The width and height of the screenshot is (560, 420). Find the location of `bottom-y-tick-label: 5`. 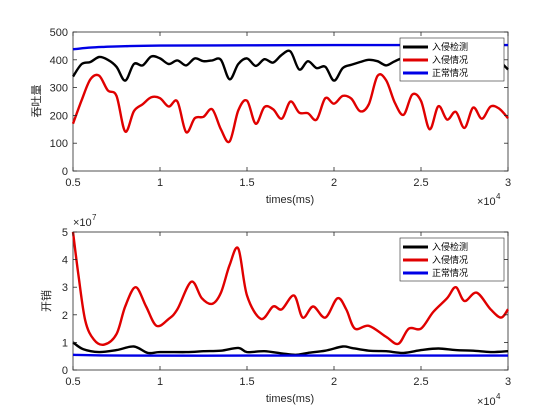

bottom-y-tick-label: 5 is located at coordinates (65, 233).